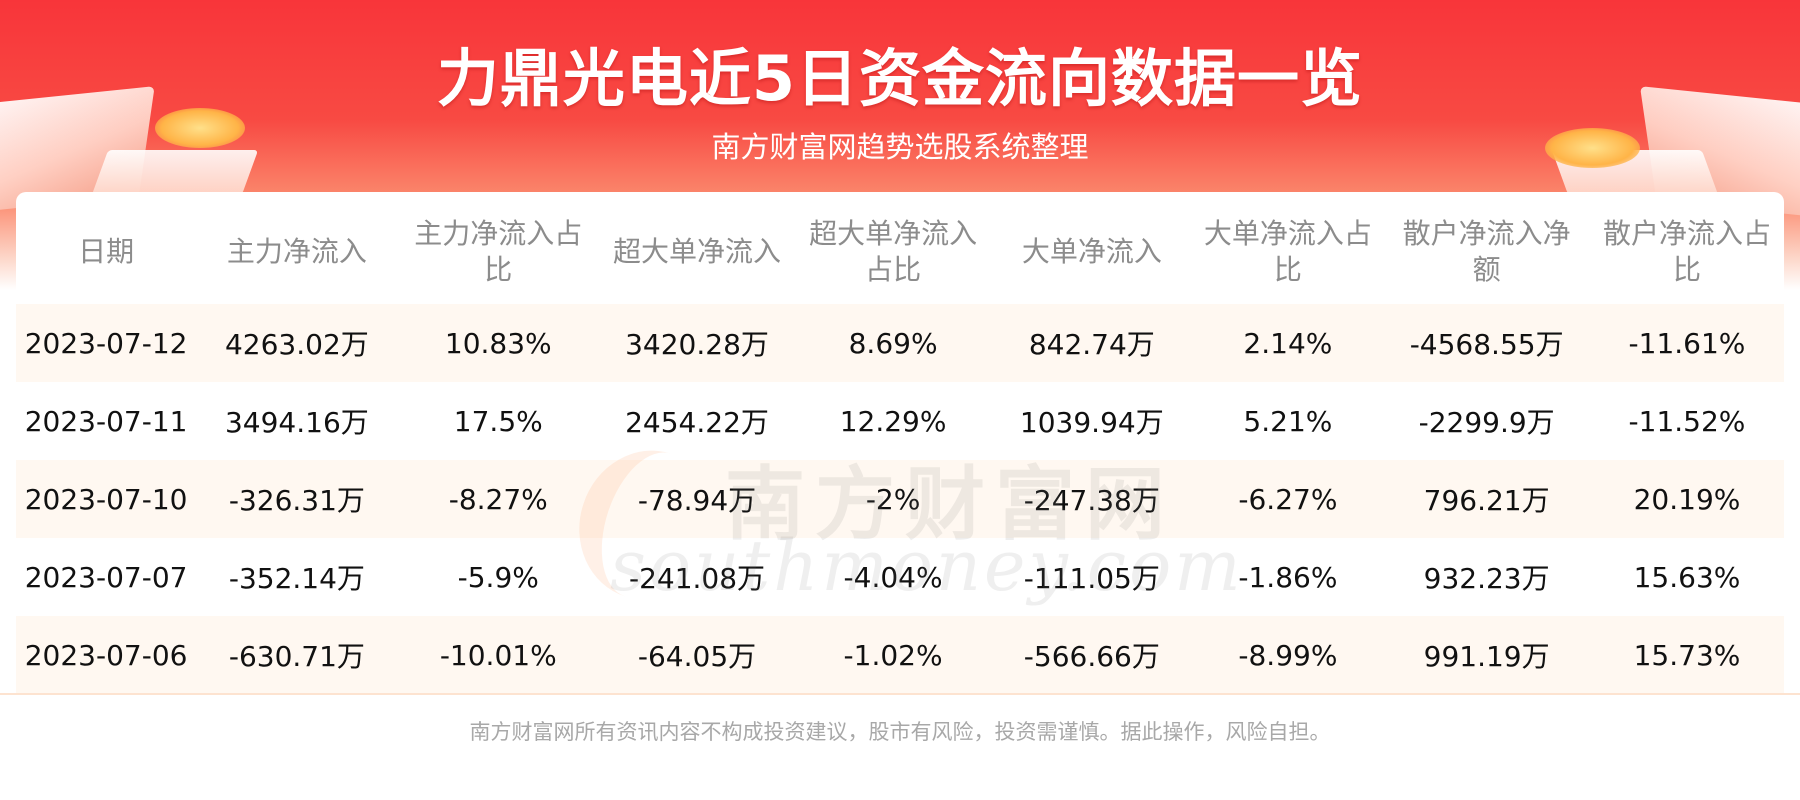  What do you see at coordinates (1486, 421) in the screenshot?
I see `table-cell: -2299.9万` at bounding box center [1486, 421].